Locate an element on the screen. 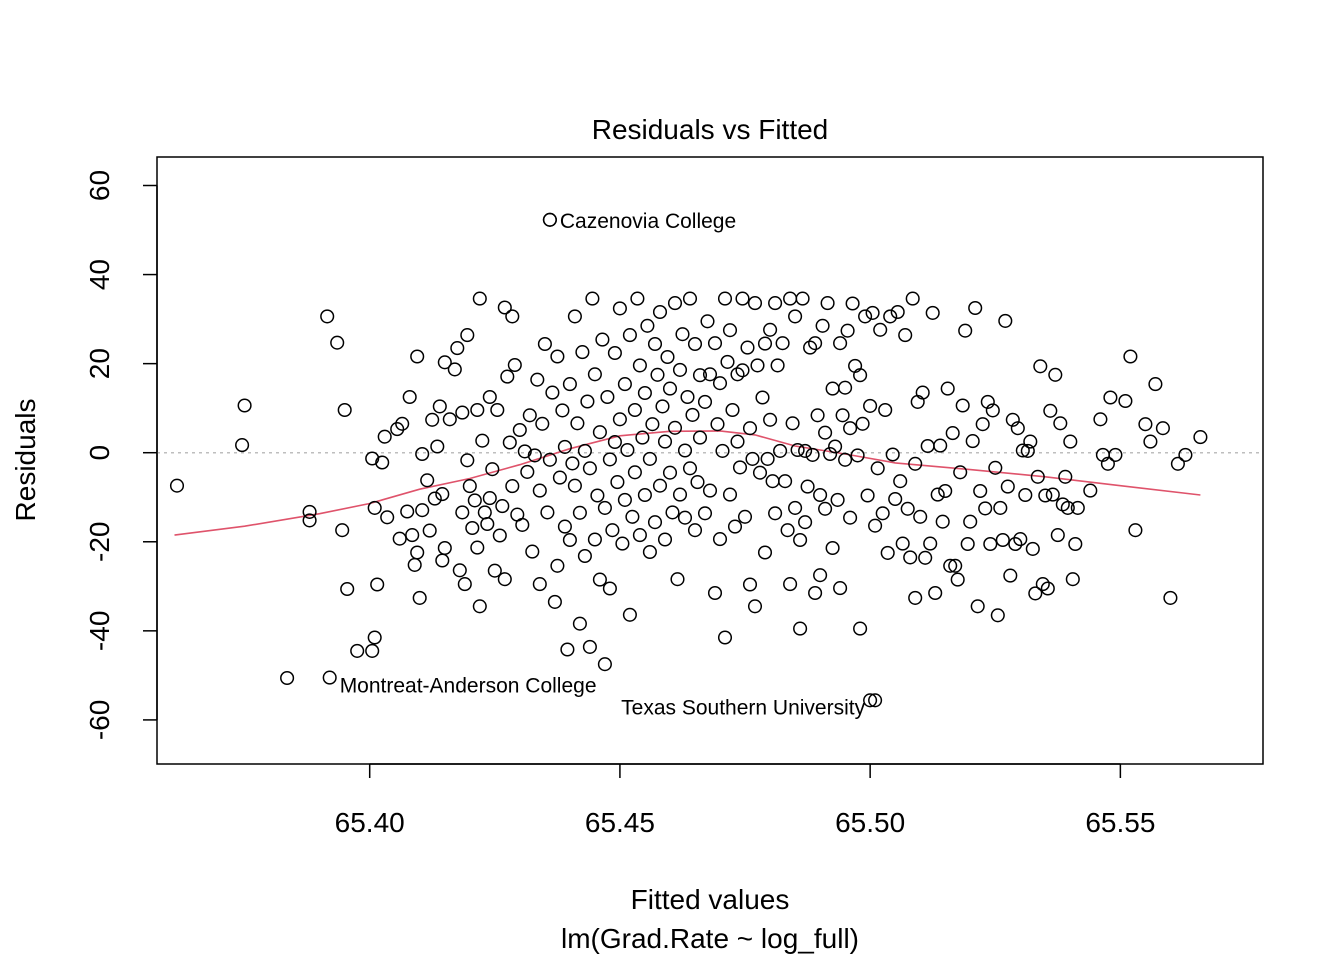  y-axis: -60 -40 -20 0 20 40 60 is located at coordinates (121, 455).